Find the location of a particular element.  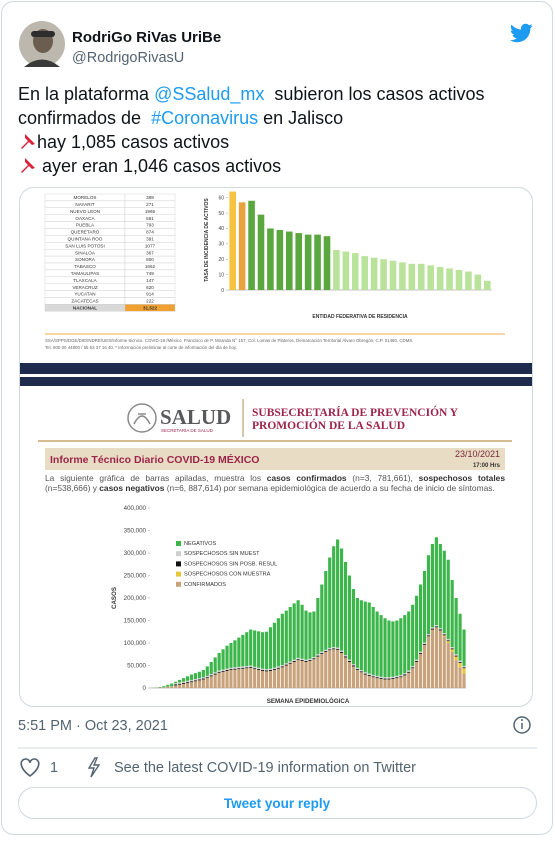

covid-icon is located at coordinates (94, 767).